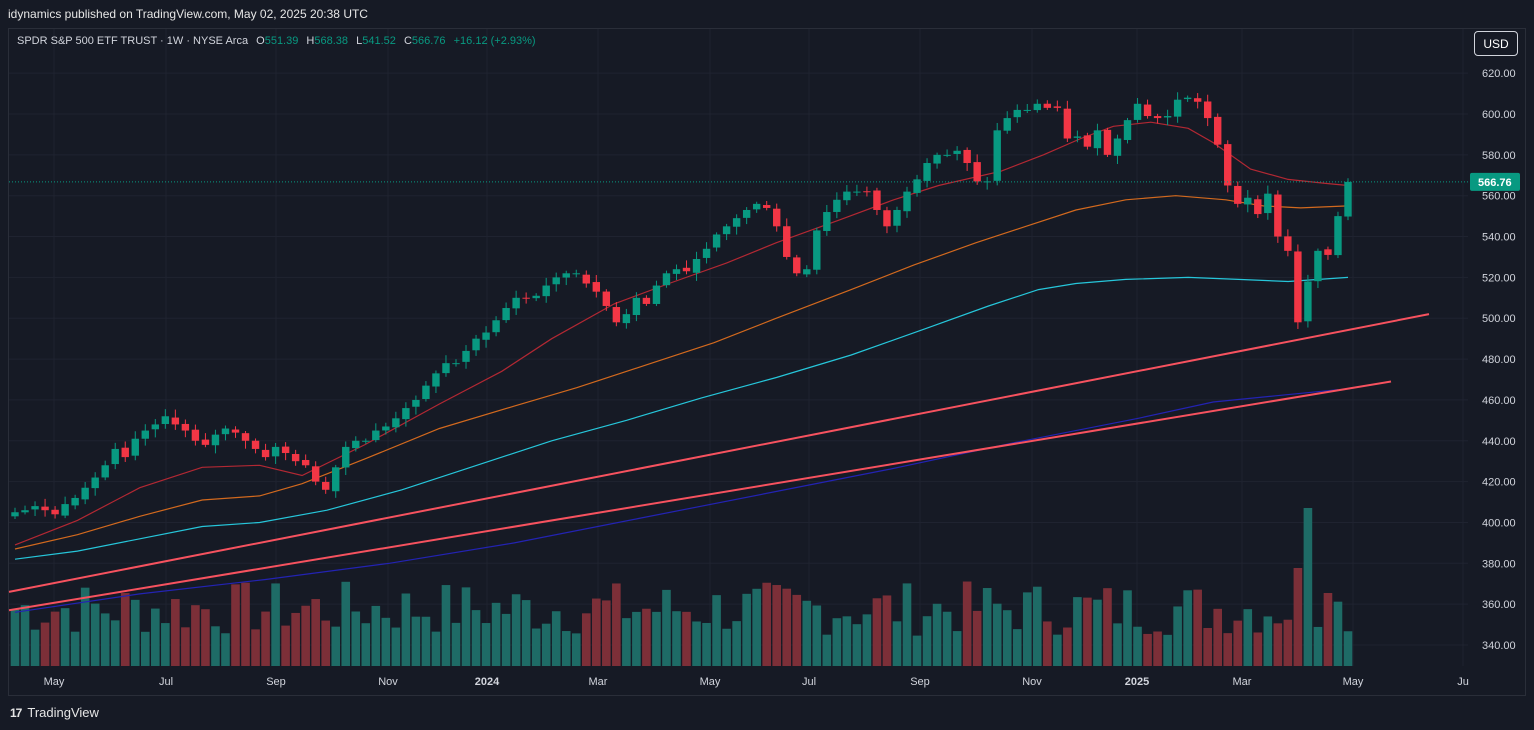 This screenshot has height=730, width=1534. Describe the element at coordinates (16, 712) in the screenshot. I see `tradingview-logo-icon: 17` at that location.